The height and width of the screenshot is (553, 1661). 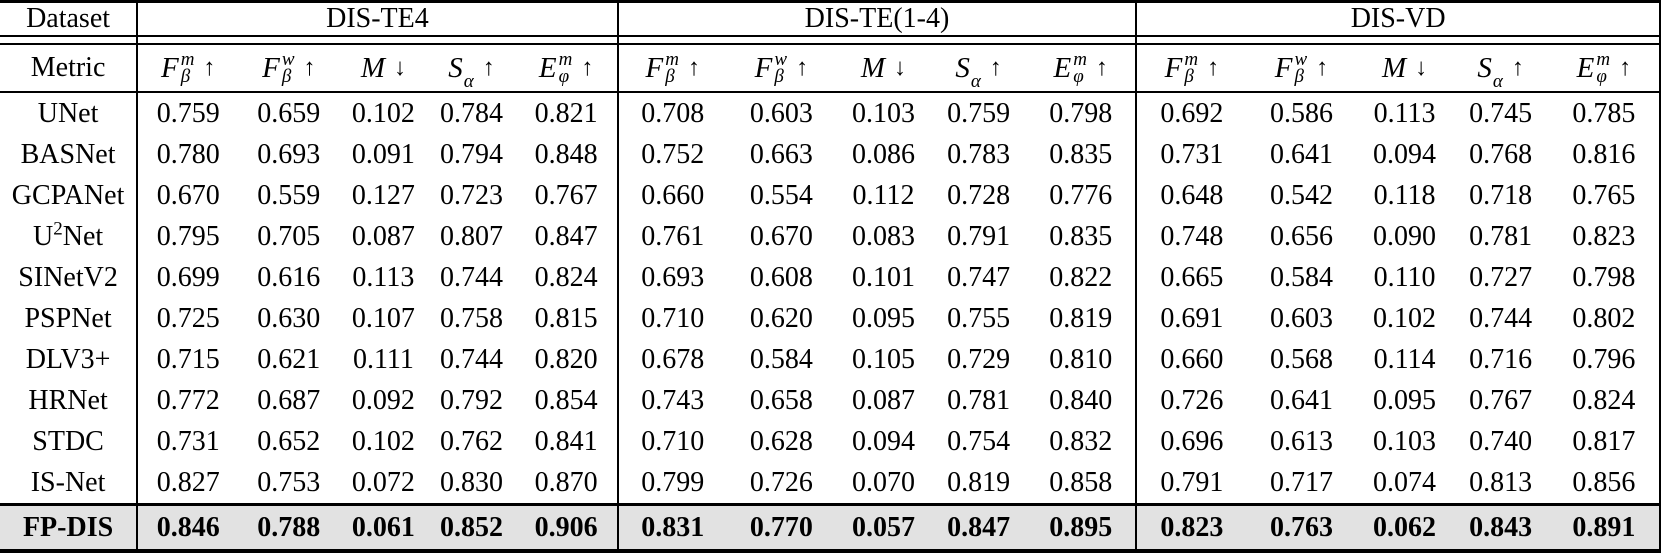 I want to click on value-cell-te4: 0.087, so click(x=383, y=236).